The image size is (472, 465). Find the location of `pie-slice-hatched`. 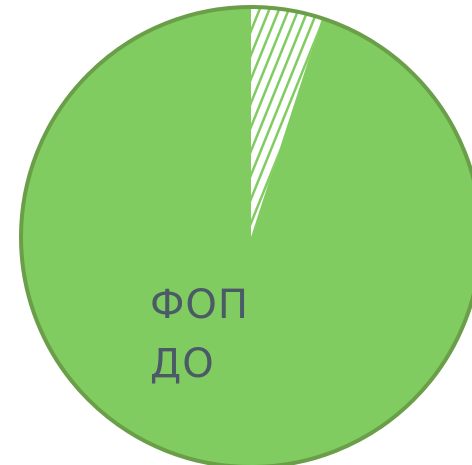

pie-slice-hatched is located at coordinates (287, 122).